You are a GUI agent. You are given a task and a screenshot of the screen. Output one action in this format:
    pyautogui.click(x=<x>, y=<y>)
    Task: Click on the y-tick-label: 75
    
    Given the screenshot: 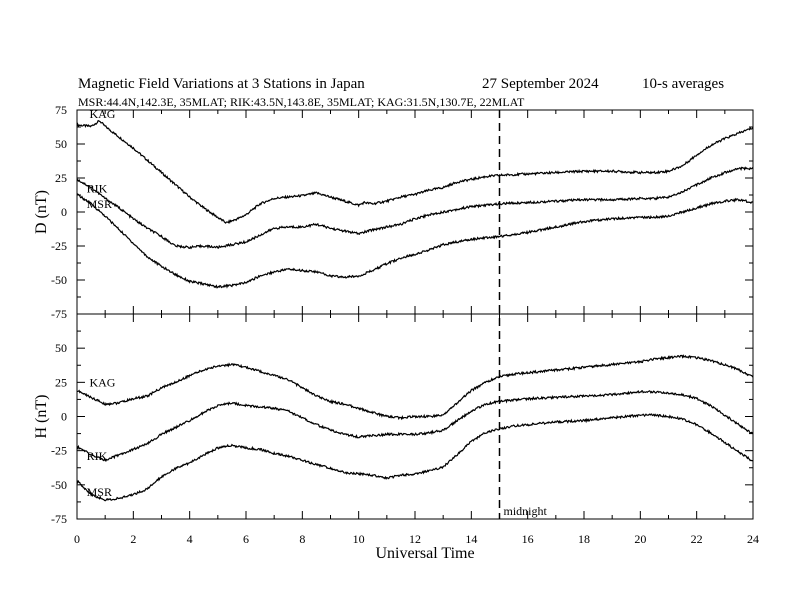 What is the action you would take?
    pyautogui.click(x=61, y=110)
    